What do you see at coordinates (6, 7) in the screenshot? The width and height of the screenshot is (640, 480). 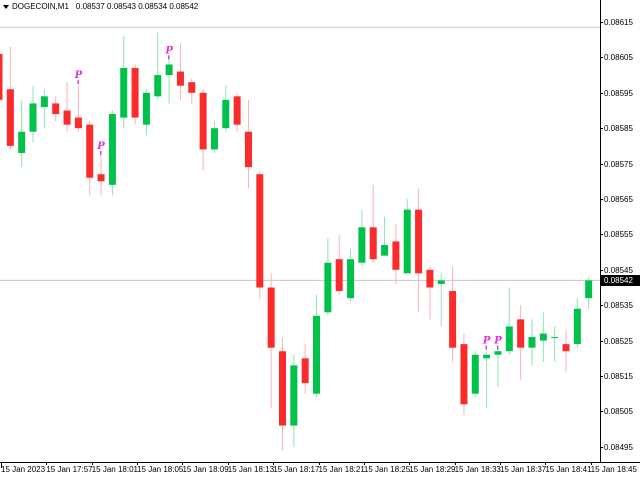 I see `chart-collapse-arrow-icon` at bounding box center [6, 7].